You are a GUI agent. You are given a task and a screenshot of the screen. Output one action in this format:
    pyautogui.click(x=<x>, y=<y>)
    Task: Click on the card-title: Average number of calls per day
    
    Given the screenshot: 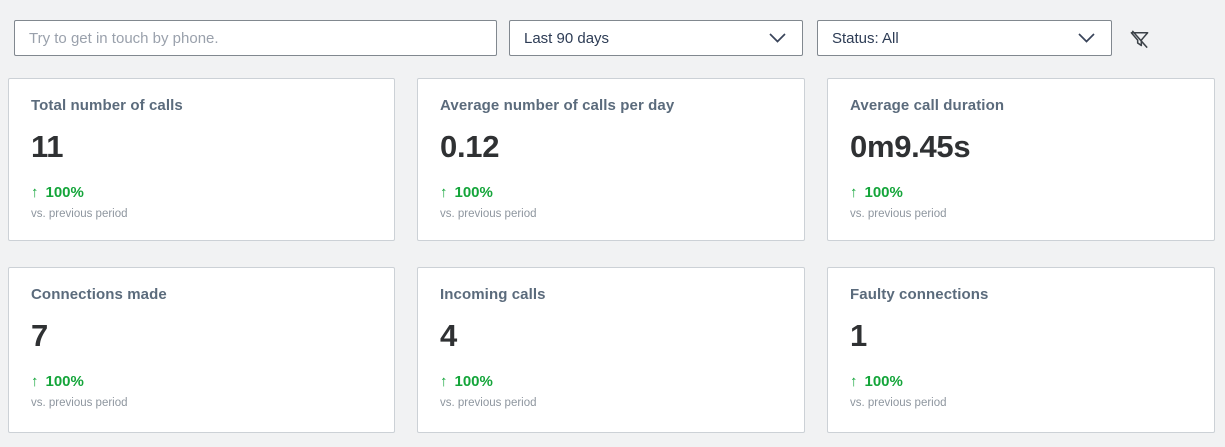 What is the action you would take?
    pyautogui.click(x=557, y=105)
    